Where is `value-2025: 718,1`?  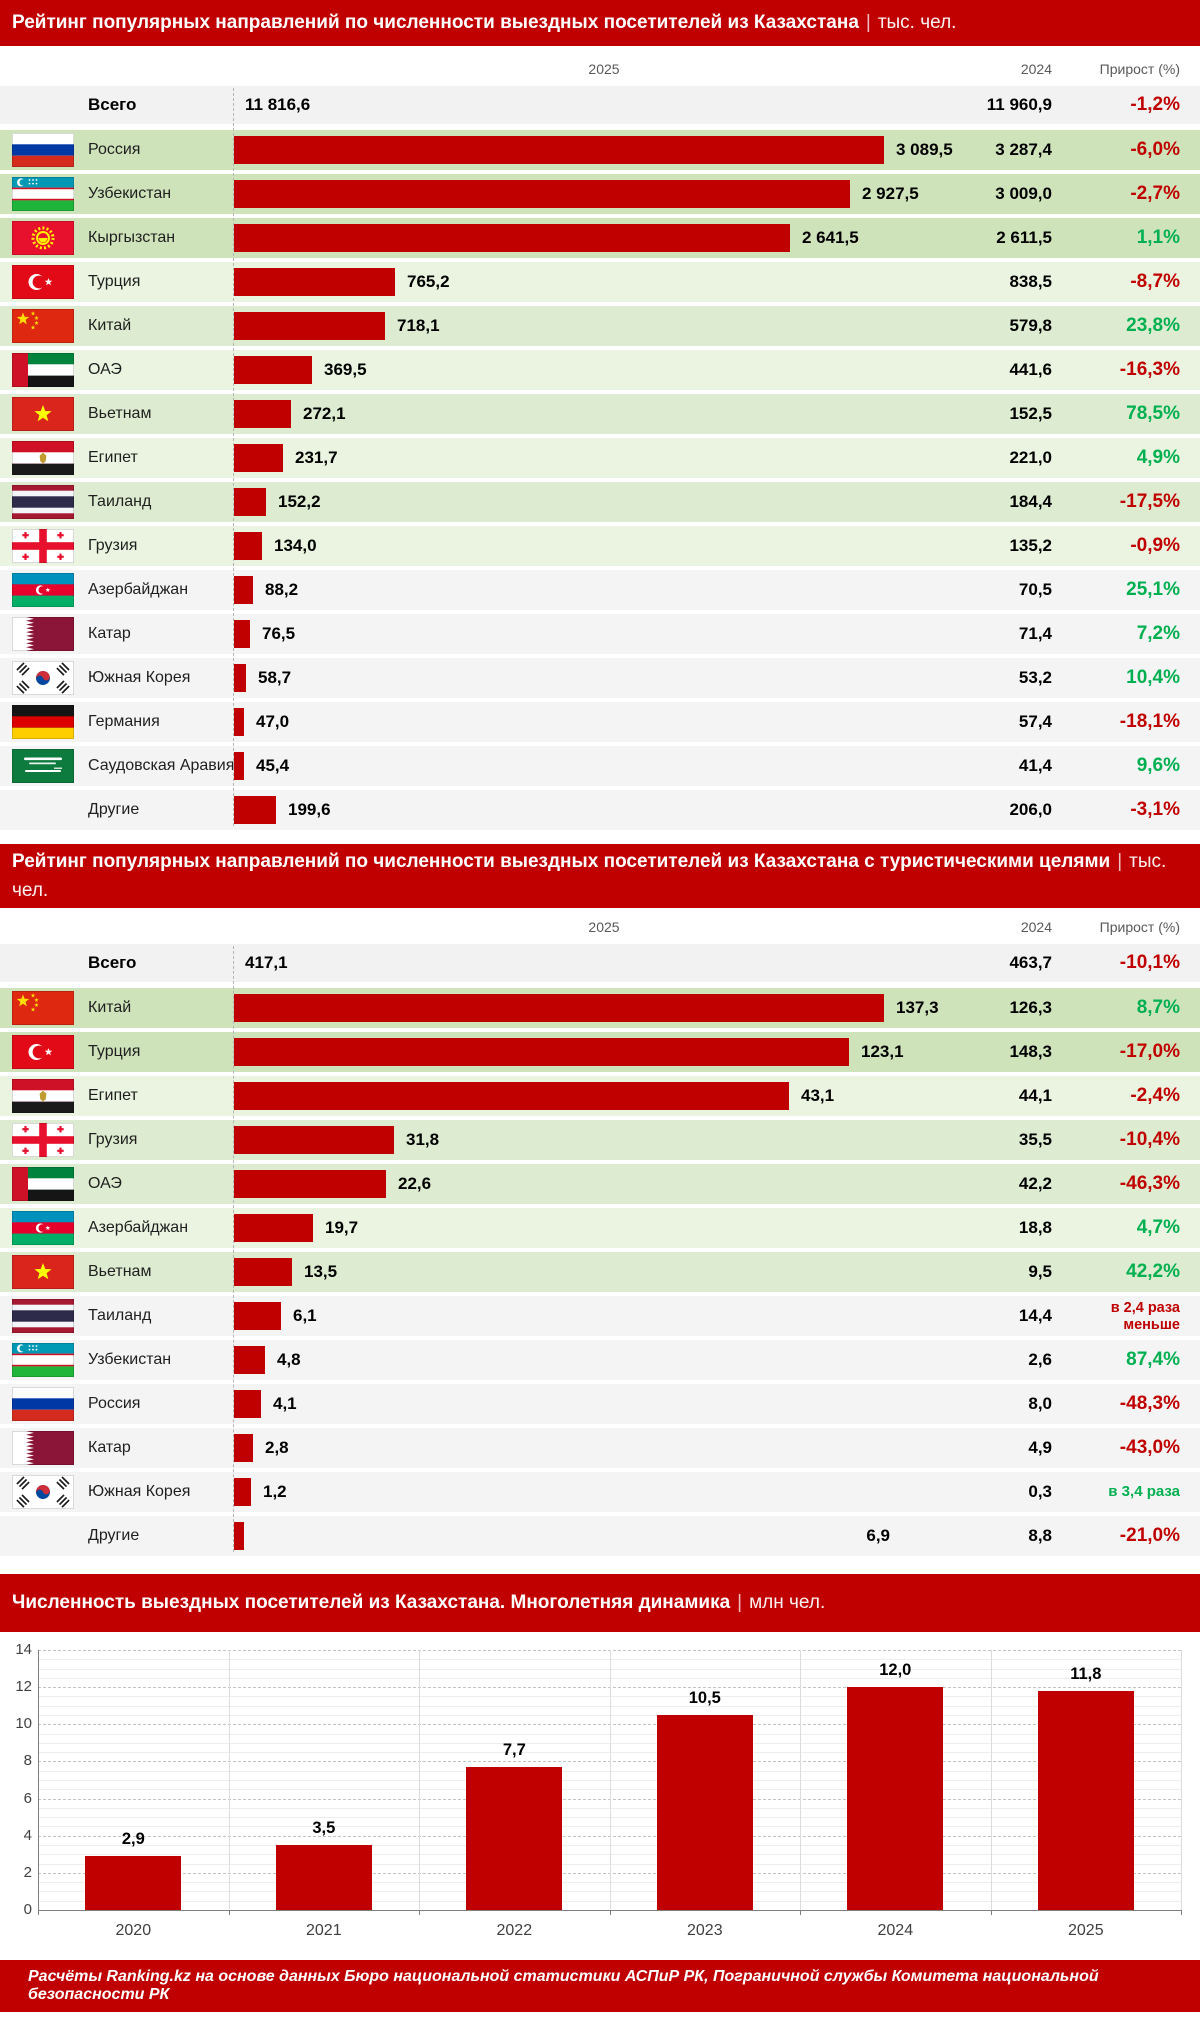 value-2025: 718,1 is located at coordinates (418, 325).